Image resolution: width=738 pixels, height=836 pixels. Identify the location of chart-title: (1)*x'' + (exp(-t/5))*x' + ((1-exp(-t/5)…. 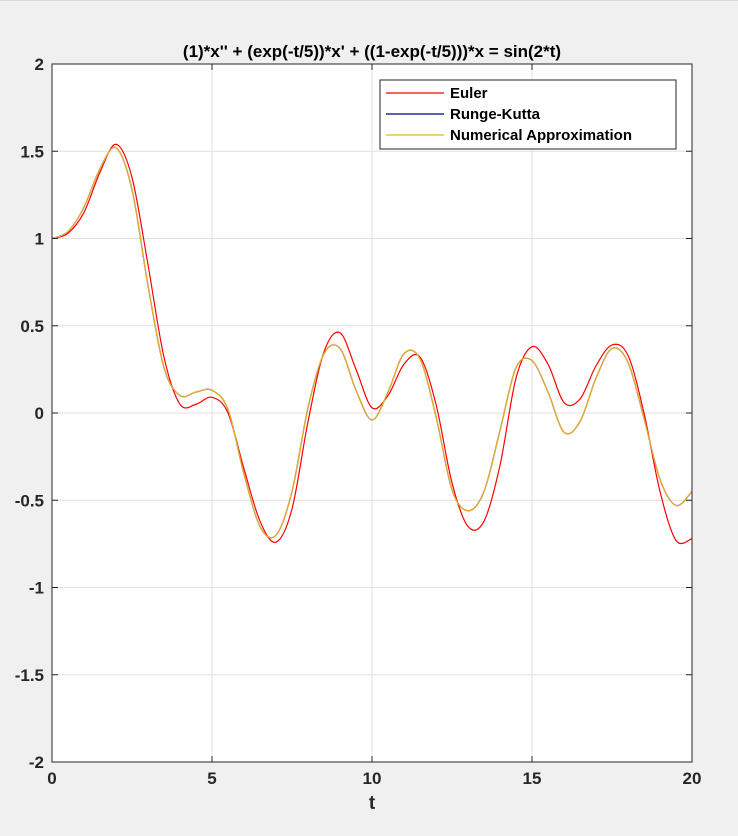
(372, 51).